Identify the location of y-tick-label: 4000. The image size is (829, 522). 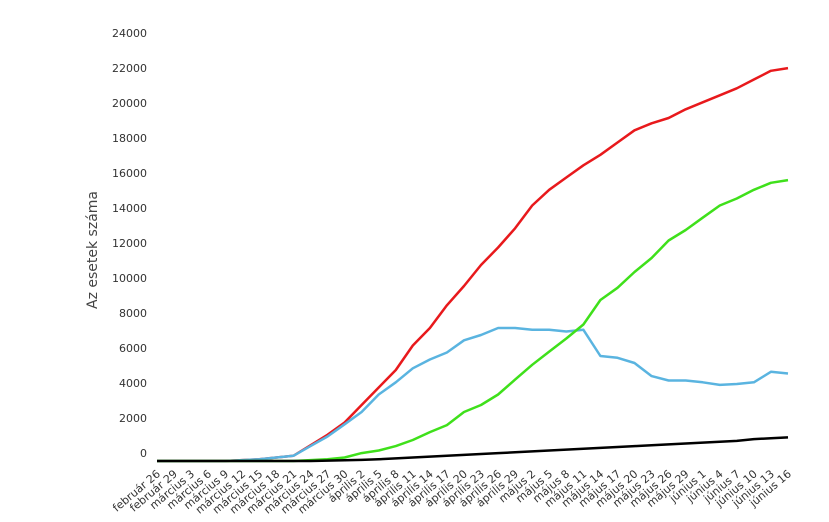
(133, 383).